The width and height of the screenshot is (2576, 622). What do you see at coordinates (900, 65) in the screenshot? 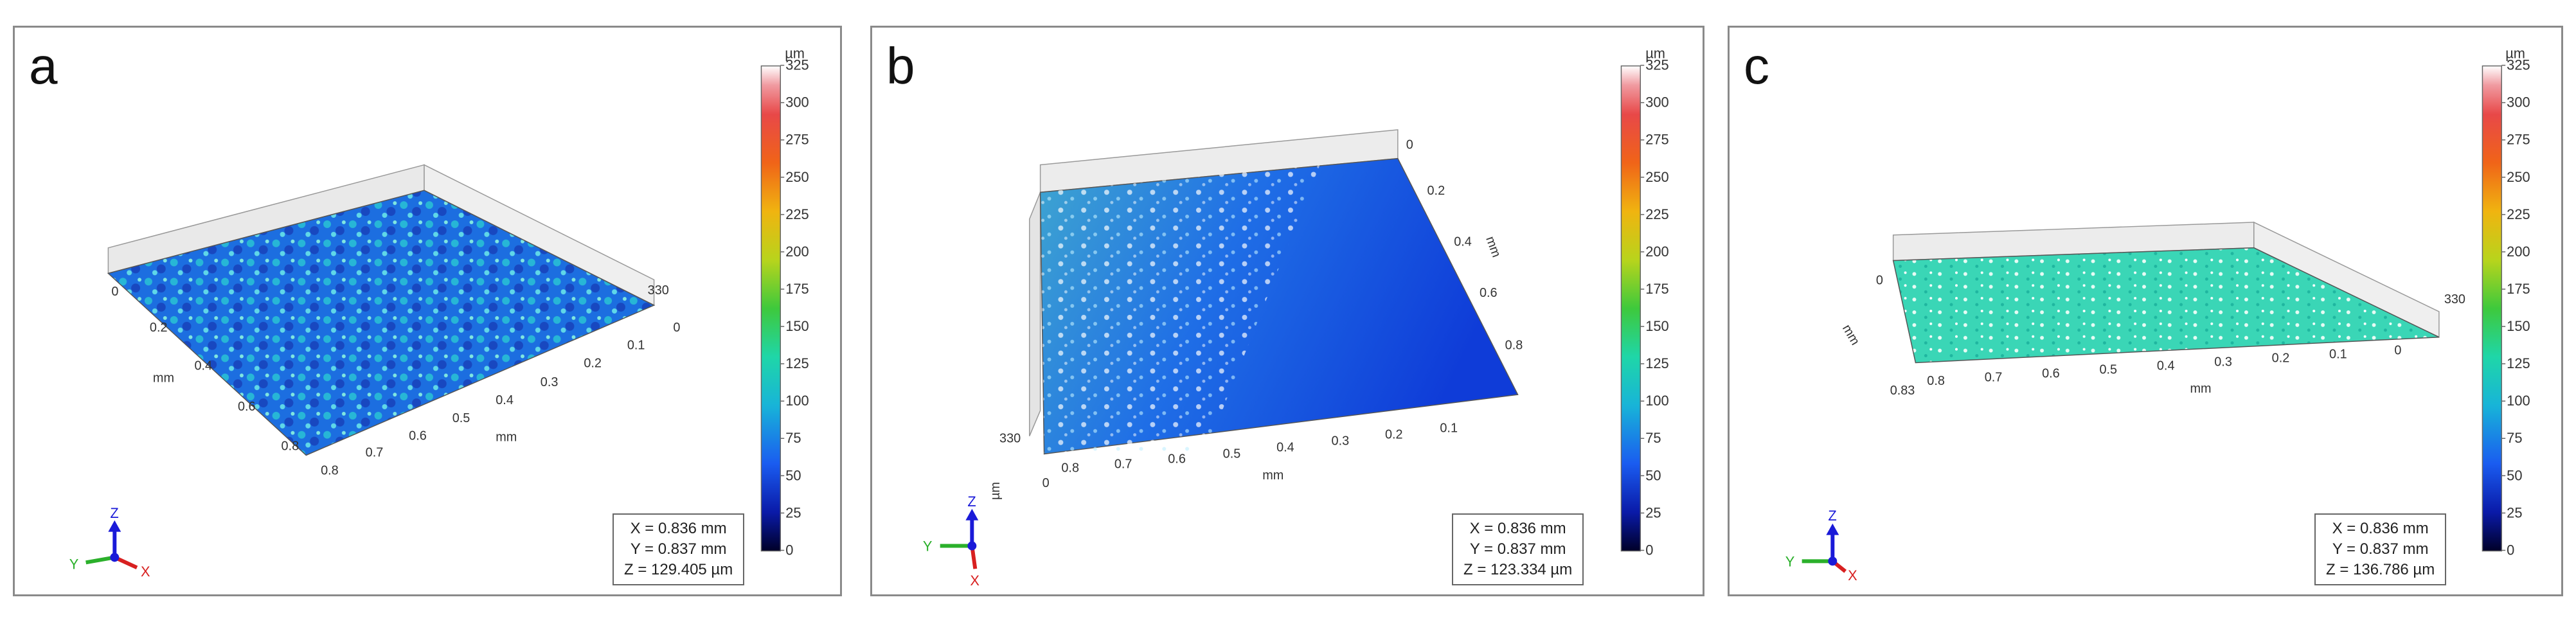
I see `panel-letter: b` at bounding box center [900, 65].